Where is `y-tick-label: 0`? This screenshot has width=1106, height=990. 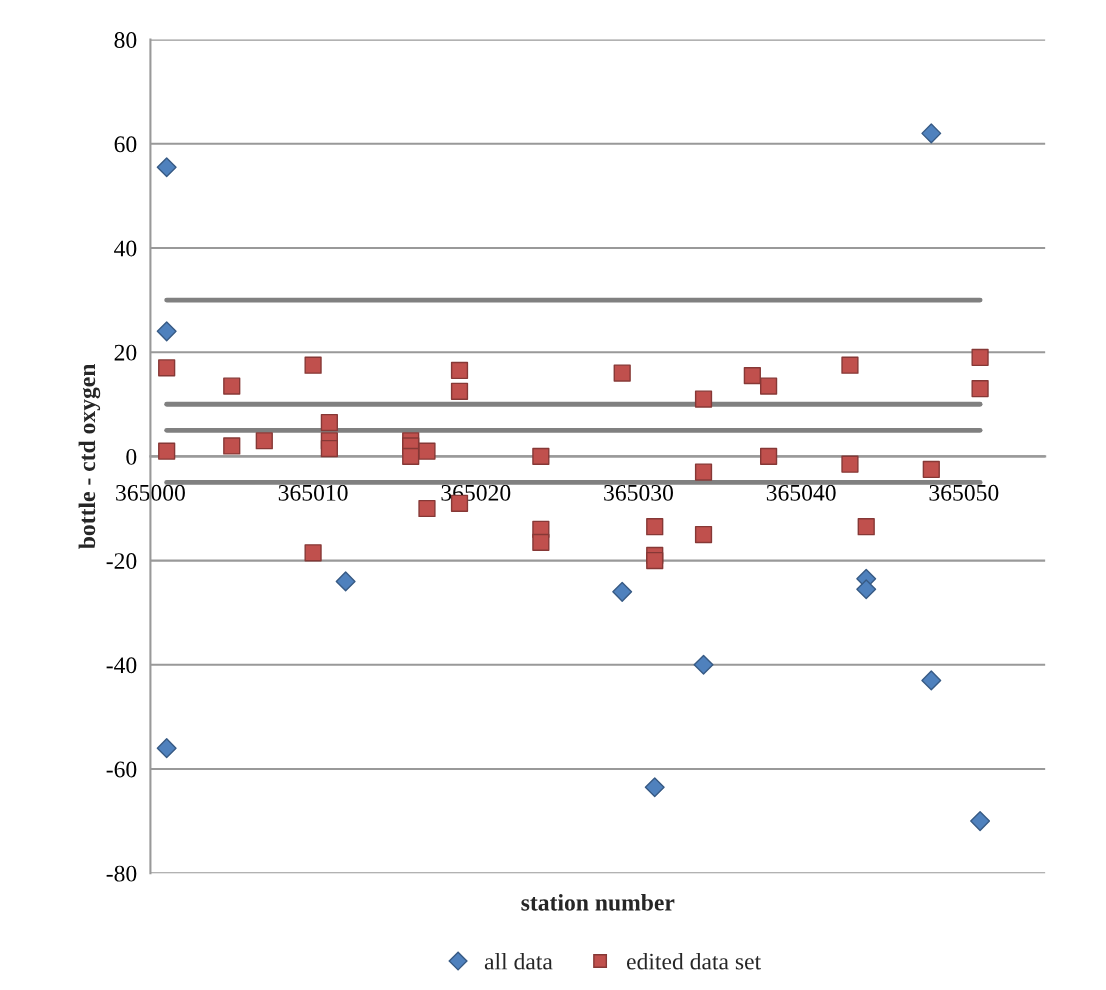 y-tick-label: 0 is located at coordinates (131, 456).